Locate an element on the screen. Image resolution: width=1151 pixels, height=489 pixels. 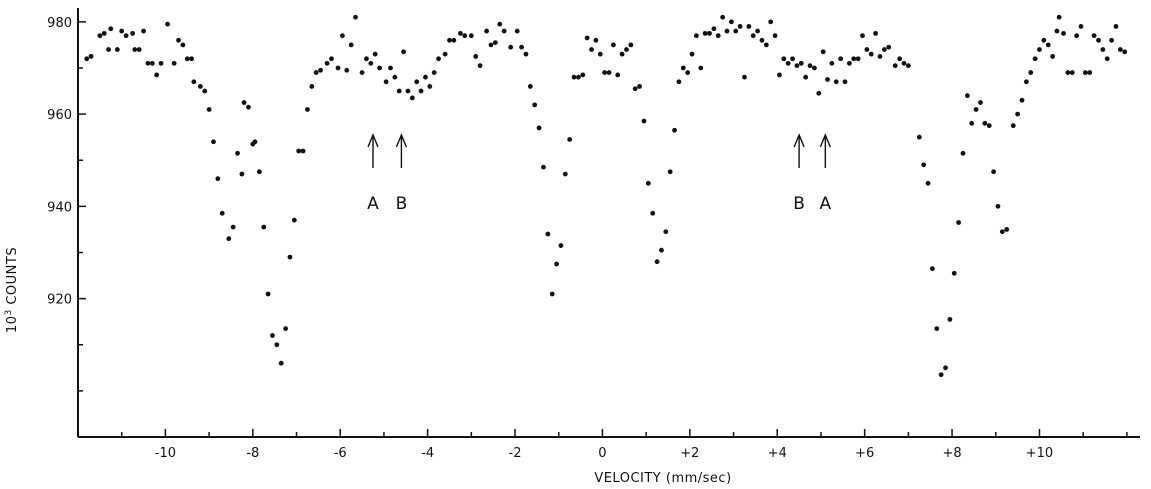
y-axis-ticks is located at coordinates (82, 206).